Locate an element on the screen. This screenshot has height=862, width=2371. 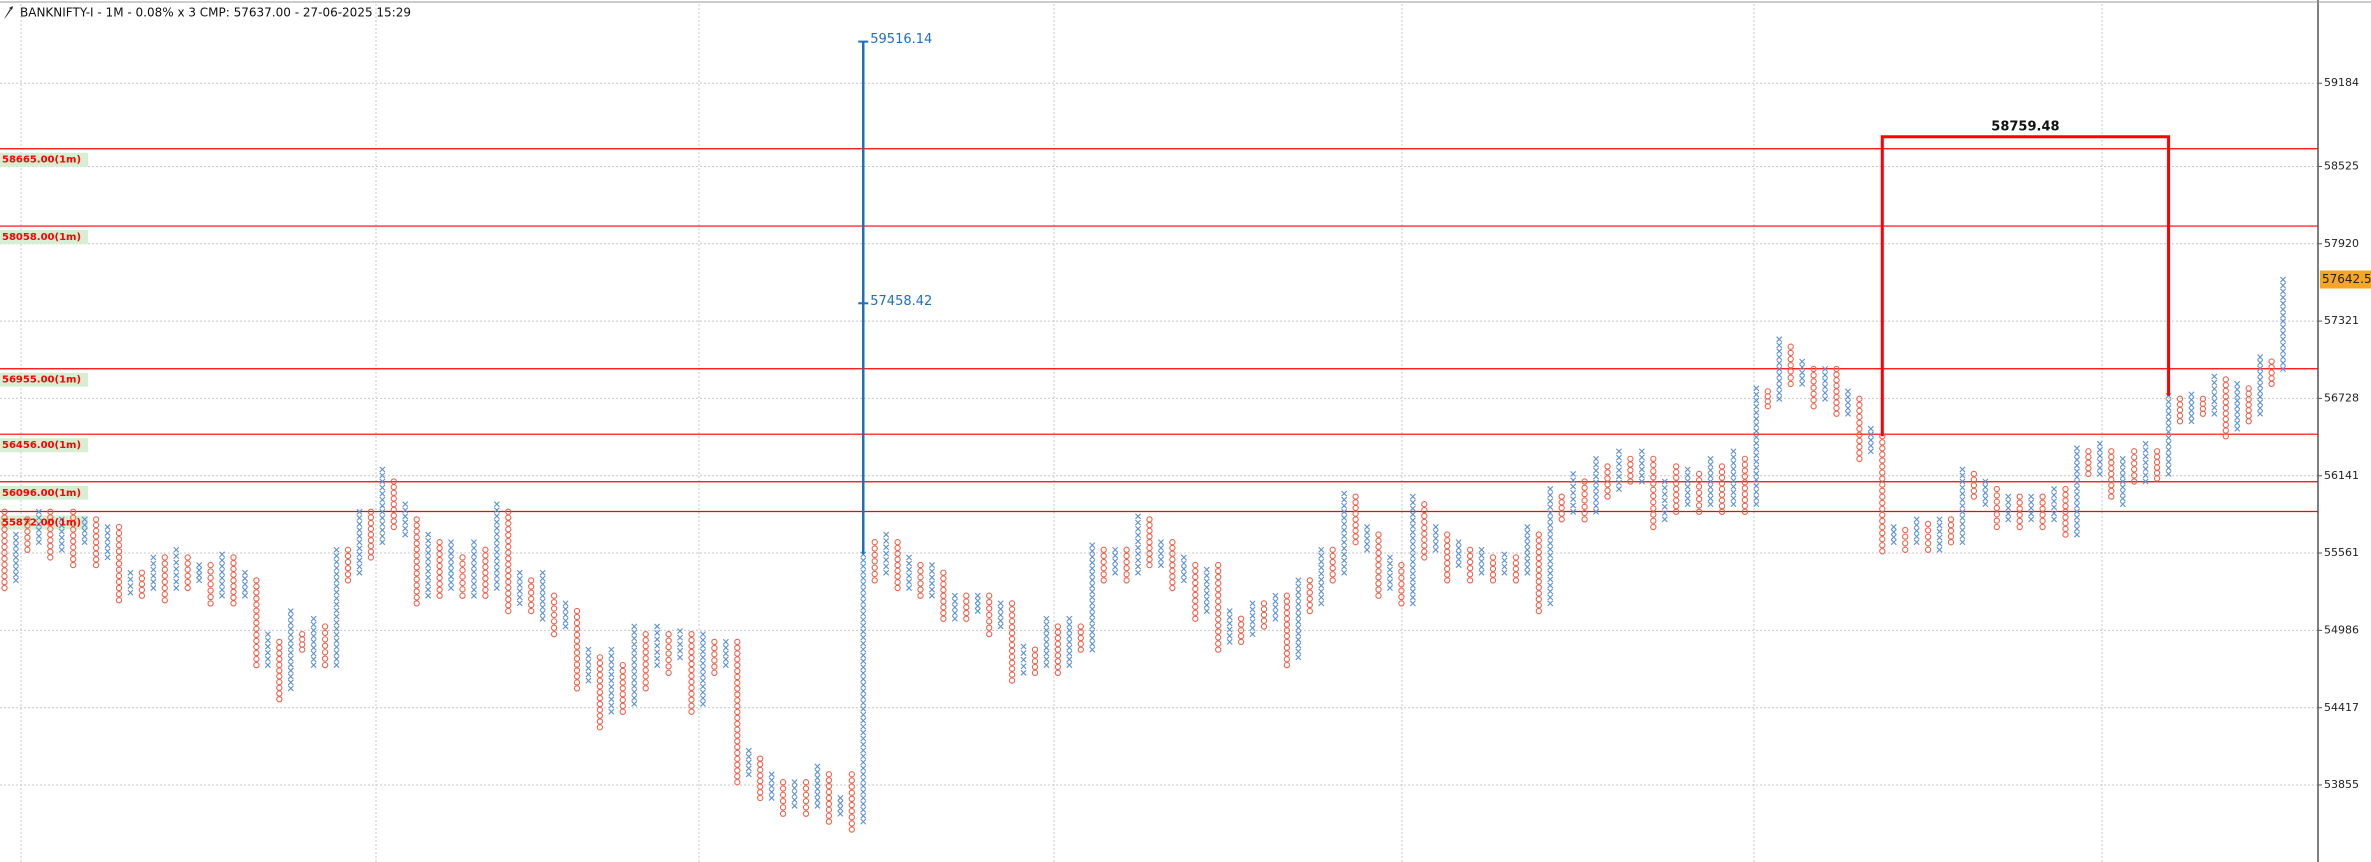
bracket is located at coordinates (2025, 286).